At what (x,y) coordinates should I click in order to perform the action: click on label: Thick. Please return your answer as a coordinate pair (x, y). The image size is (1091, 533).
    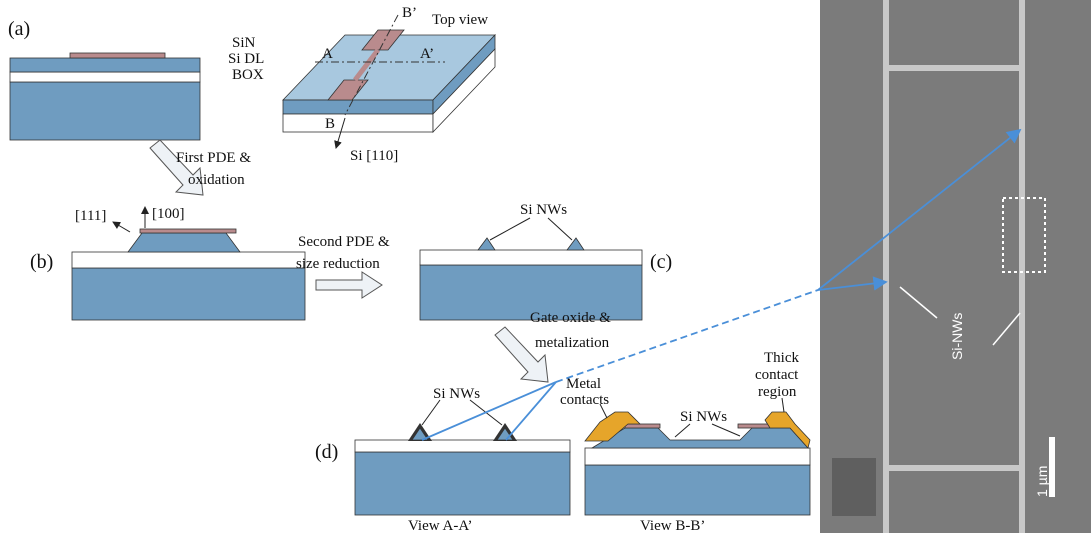
    Looking at the image, I should click on (781, 358).